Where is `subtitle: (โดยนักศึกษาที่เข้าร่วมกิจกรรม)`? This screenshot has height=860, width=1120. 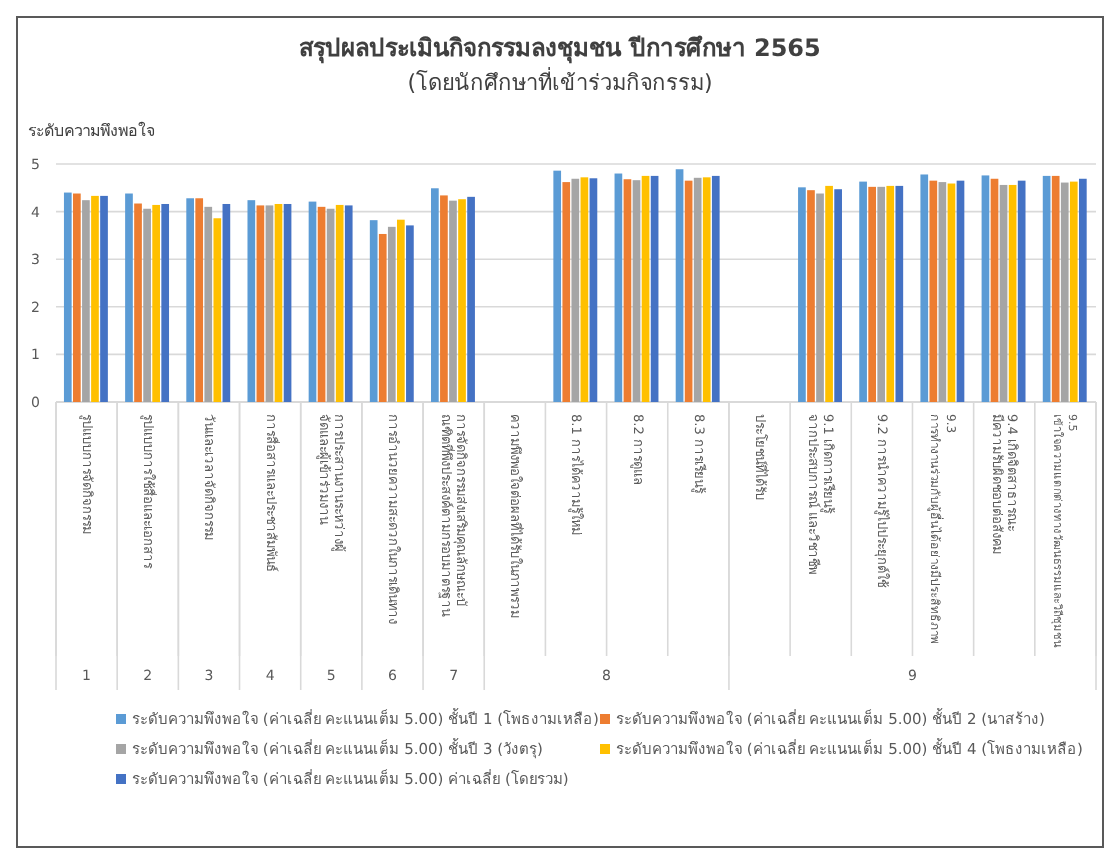 subtitle: (โดยนักศึกษาที่เข้าร่วมกิจกรรม) is located at coordinates (560, 83).